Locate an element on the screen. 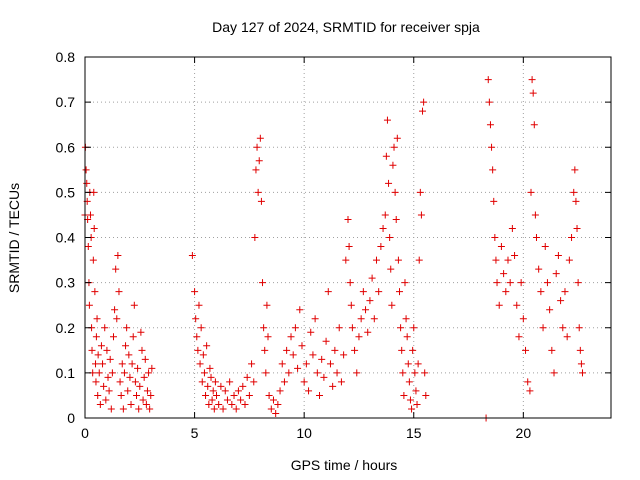  y-tick-label: 0 is located at coordinates (71, 418).